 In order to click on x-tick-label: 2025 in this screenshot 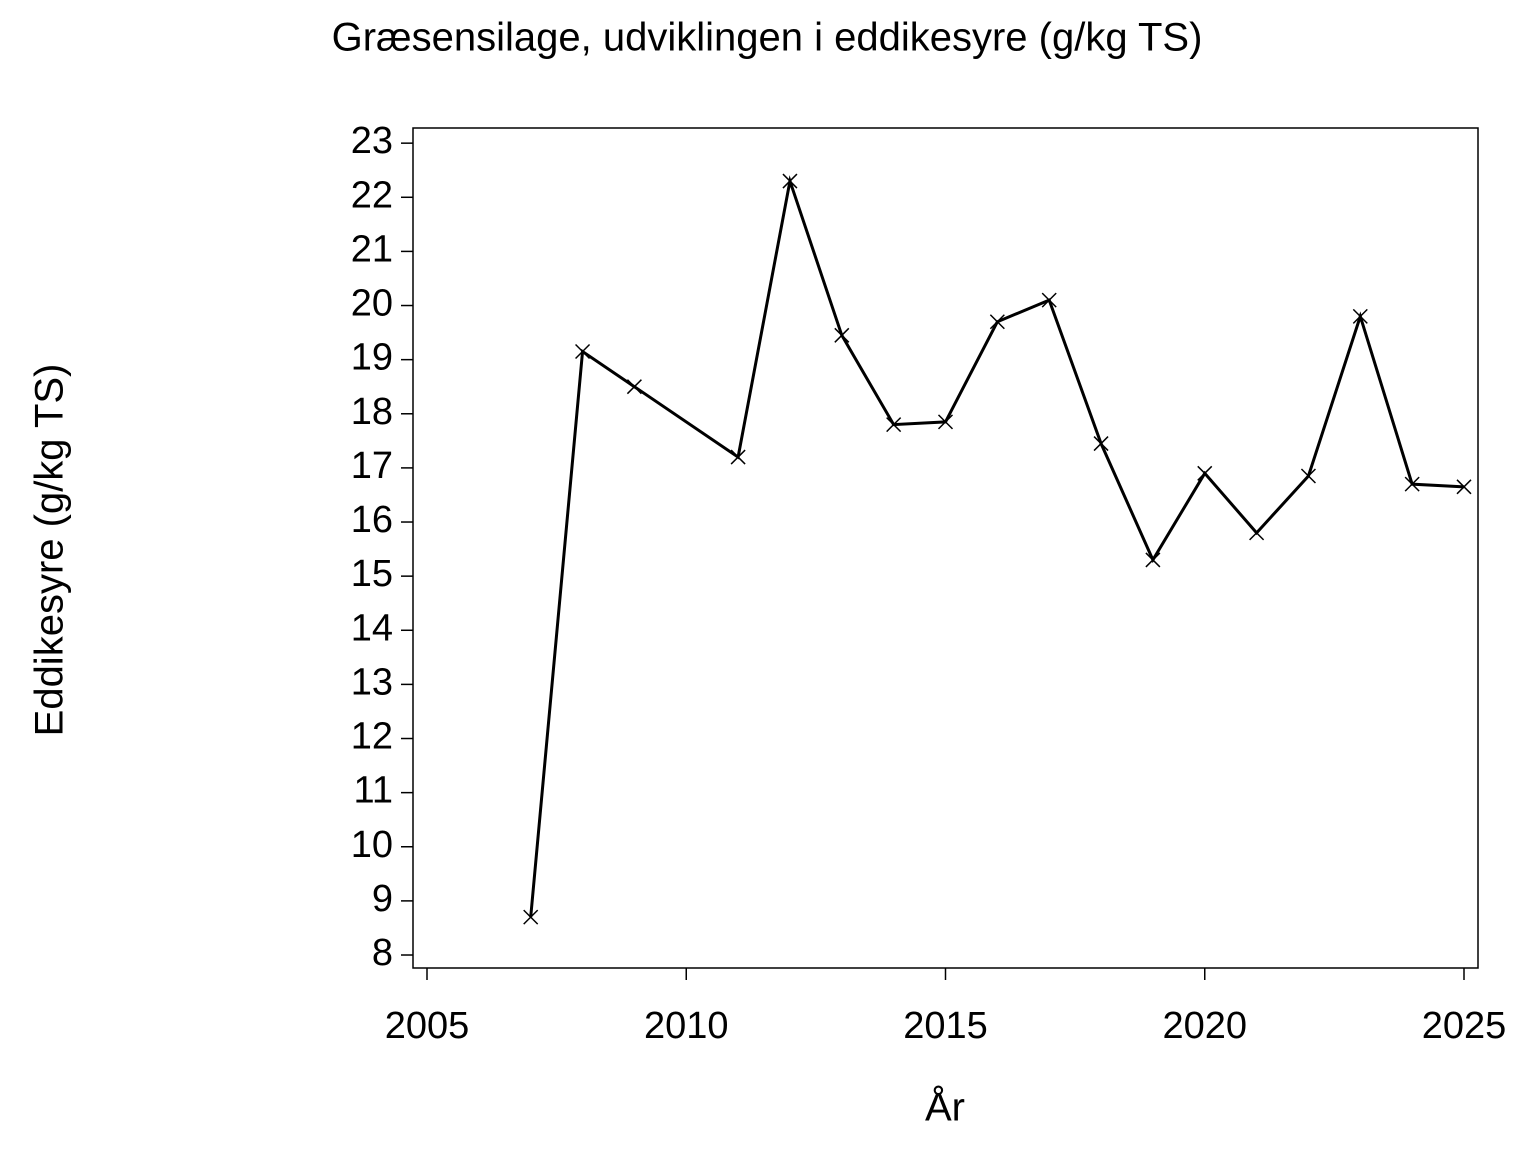, I will do `click(1464, 1026)`.